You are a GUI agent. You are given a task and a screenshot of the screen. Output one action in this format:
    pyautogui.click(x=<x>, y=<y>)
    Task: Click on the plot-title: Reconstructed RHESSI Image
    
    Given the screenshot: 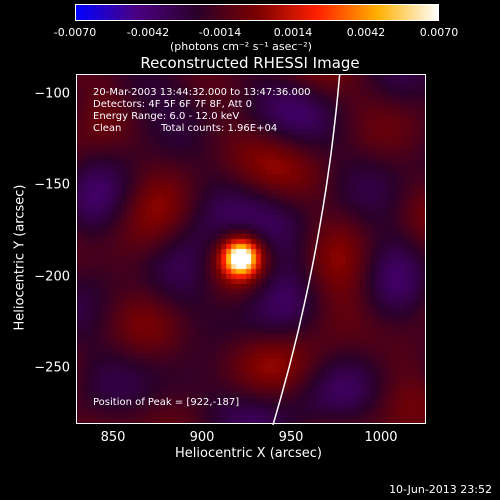 What is the action you would take?
    pyautogui.click(x=250, y=63)
    